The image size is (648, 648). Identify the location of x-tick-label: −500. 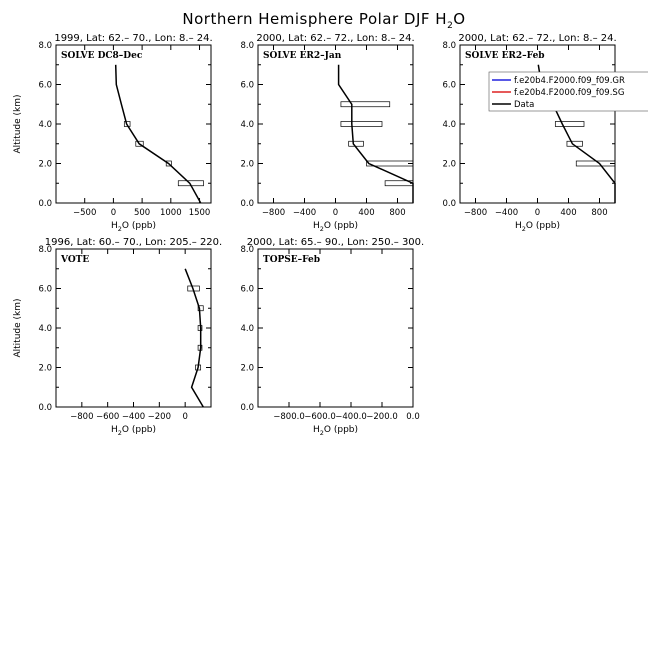
(84, 213).